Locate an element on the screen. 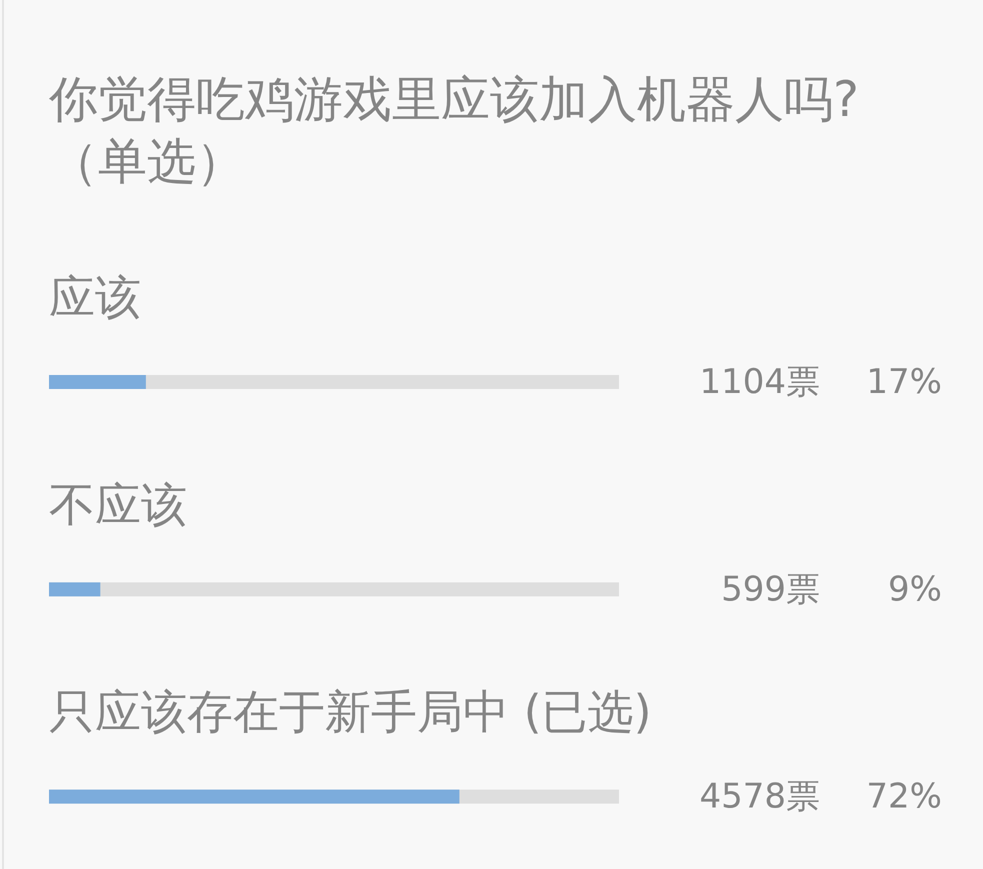  y-tick-label: 不应该 is located at coordinates (118, 504).